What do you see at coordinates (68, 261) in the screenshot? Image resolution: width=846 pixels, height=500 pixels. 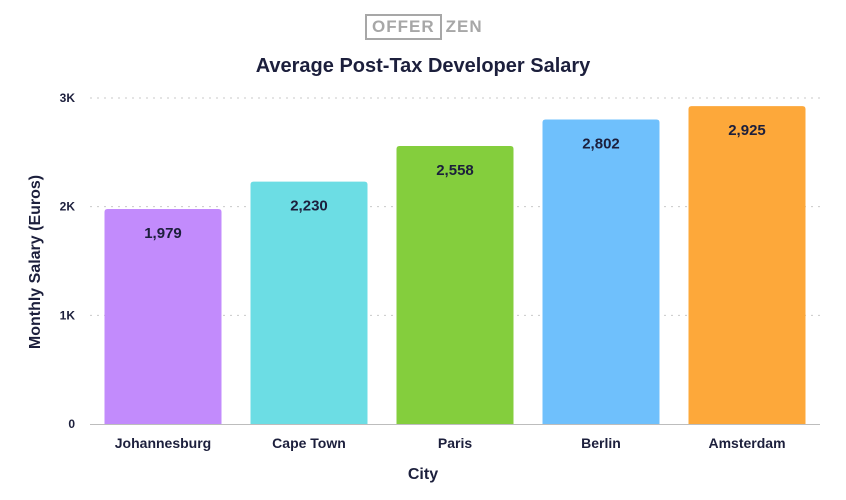 I see `y-axis-ticks: 0 1K 2K 3K` at bounding box center [68, 261].